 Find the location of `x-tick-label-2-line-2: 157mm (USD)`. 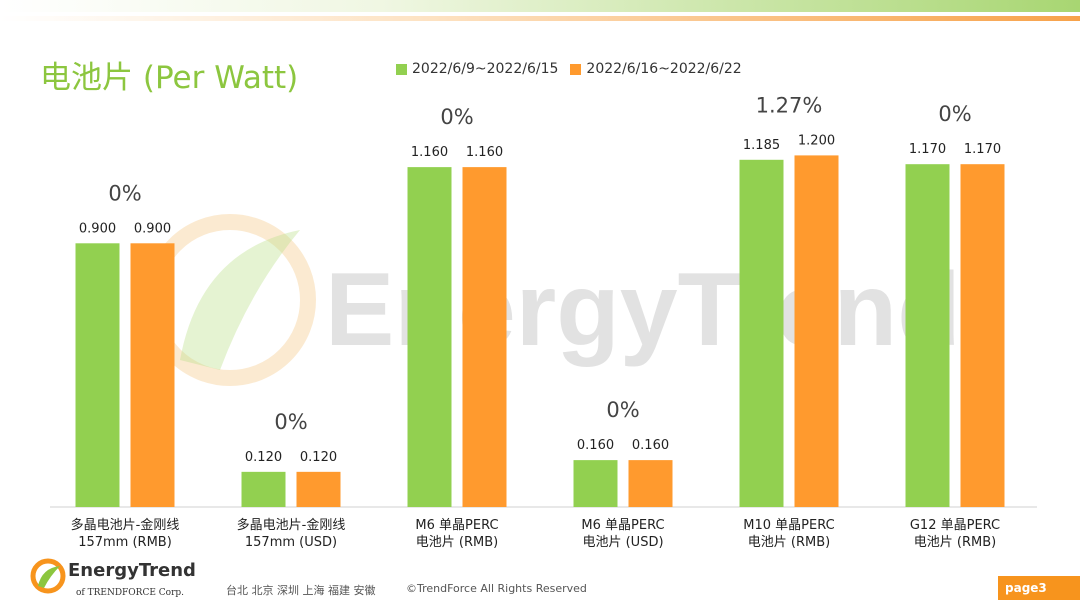

x-tick-label-2-line-2: 157mm (USD) is located at coordinates (291, 542).